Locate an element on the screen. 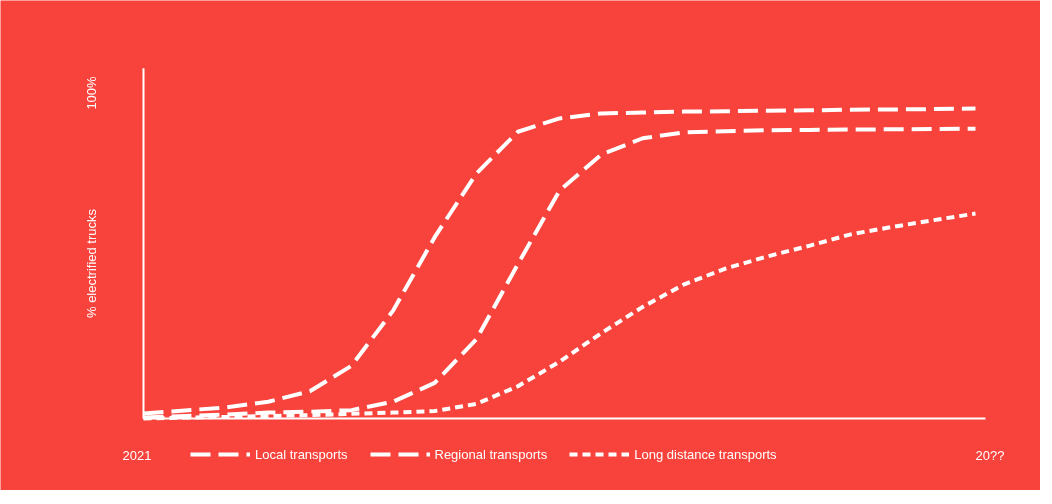 Image resolution: width=1052 pixels, height=504 pixels. text: 20?? is located at coordinates (990, 455).